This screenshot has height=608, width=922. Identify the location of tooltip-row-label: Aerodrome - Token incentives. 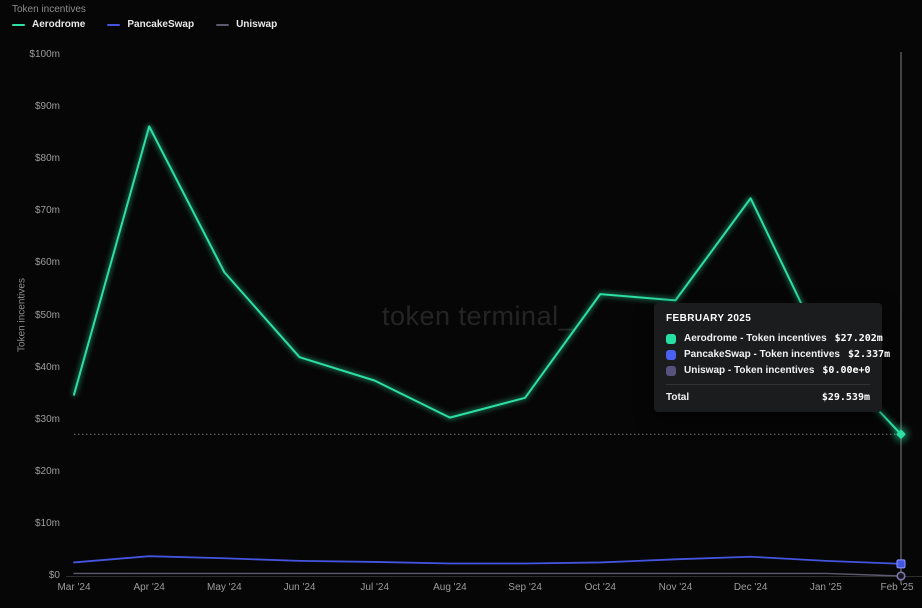
(755, 338).